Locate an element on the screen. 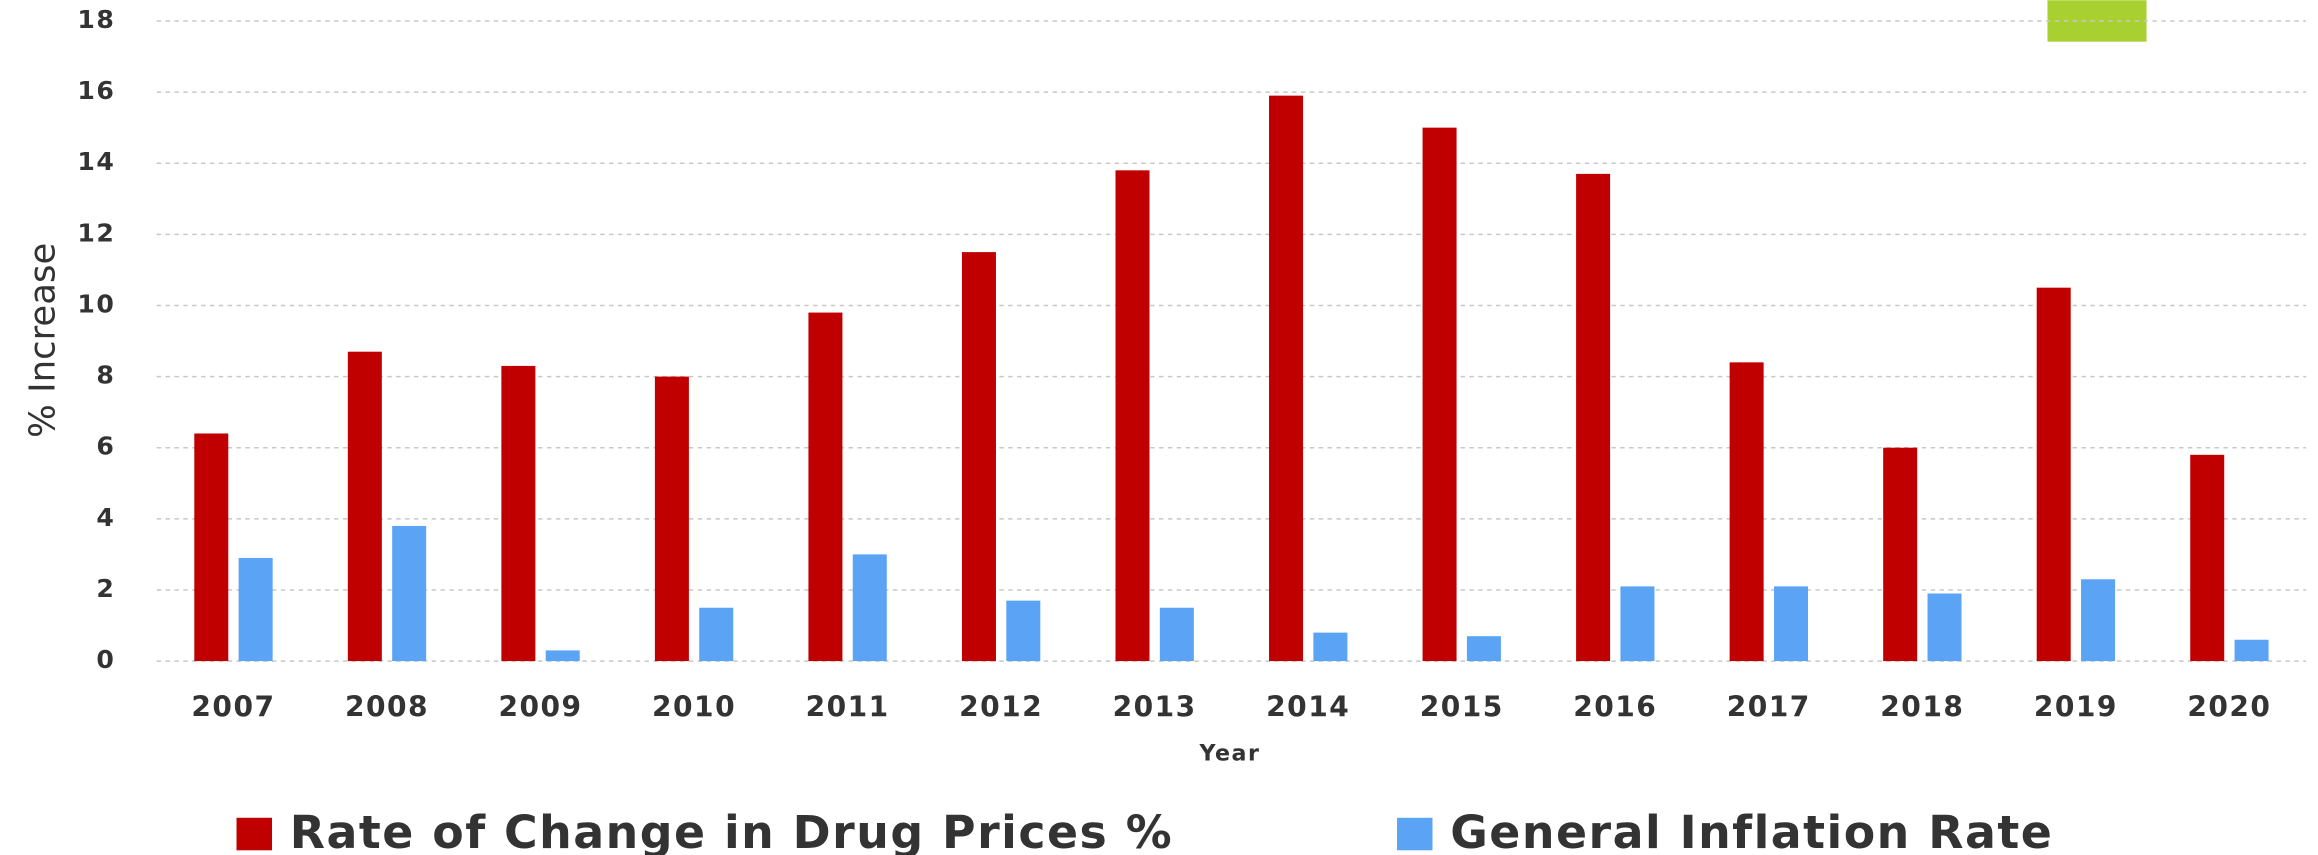 The width and height of the screenshot is (2318, 855). x-tick-label: 2019 is located at coordinates (2076, 706).